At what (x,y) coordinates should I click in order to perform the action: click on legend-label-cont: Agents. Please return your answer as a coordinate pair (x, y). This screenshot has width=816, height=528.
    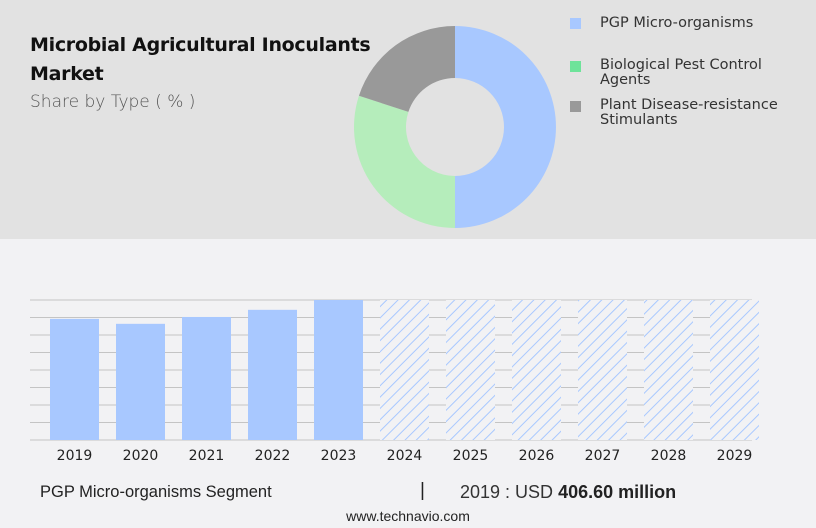
    Looking at the image, I should click on (625, 80).